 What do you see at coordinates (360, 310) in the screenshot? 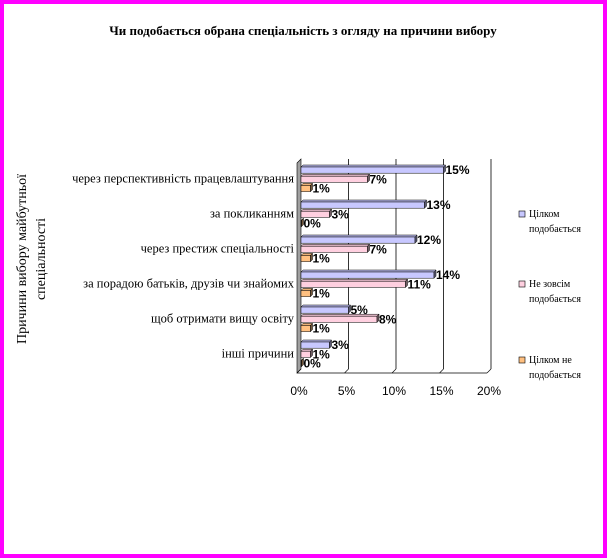
I see `data-label: 5%` at bounding box center [360, 310].